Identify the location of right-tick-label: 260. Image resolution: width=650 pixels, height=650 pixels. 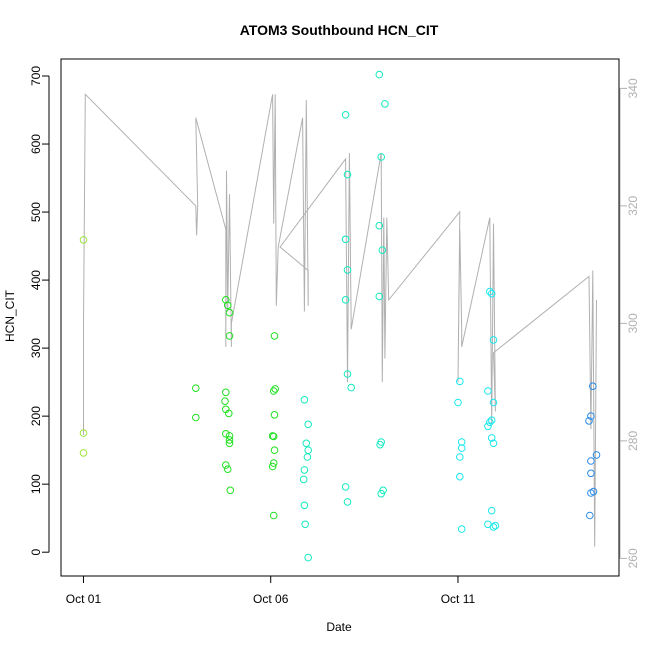
(633, 558).